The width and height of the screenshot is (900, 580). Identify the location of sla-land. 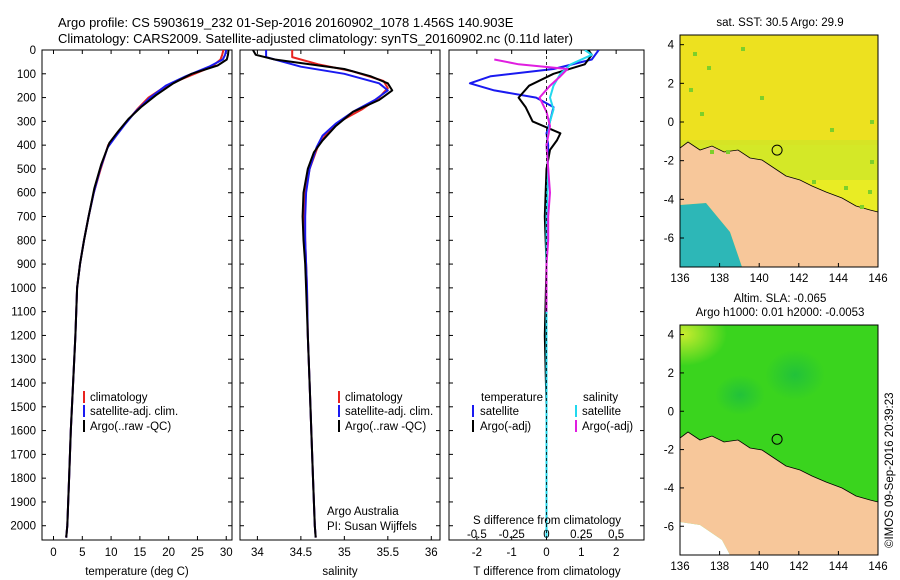
(779, 493).